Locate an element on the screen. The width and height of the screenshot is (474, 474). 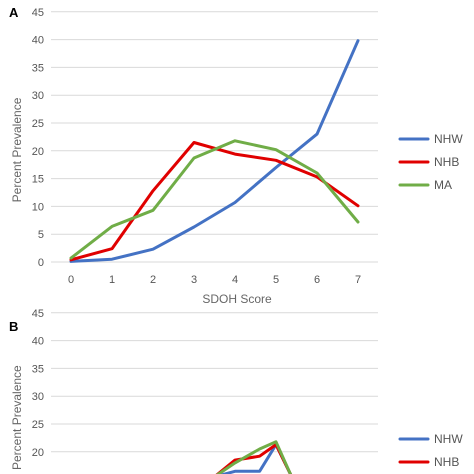
series-line-ma is located at coordinates (253, 457).